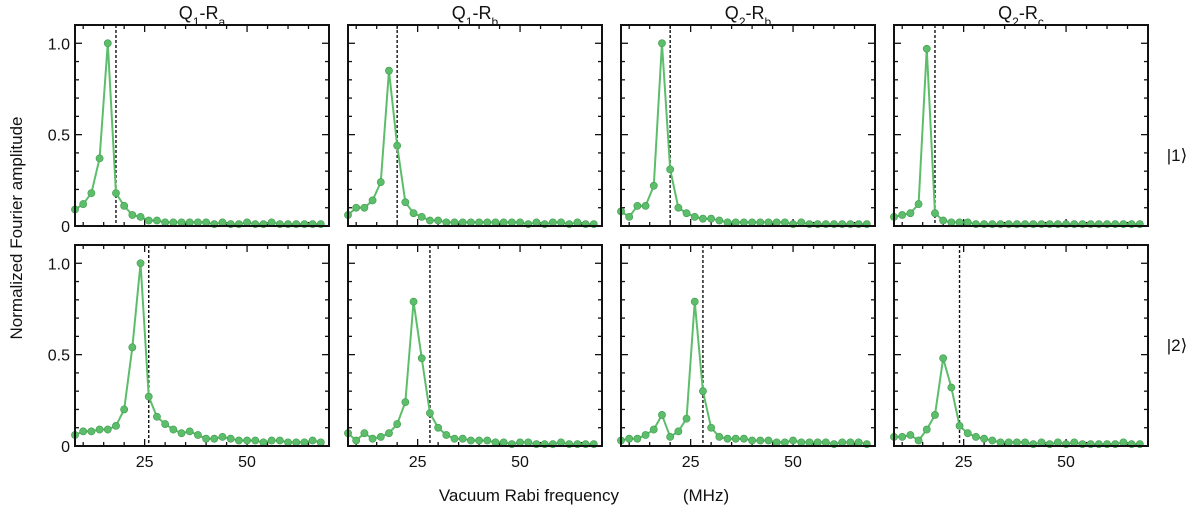 This screenshot has height=508, width=1203. I want to click on column-title-3: Q2-Rb, so click(748, 16).